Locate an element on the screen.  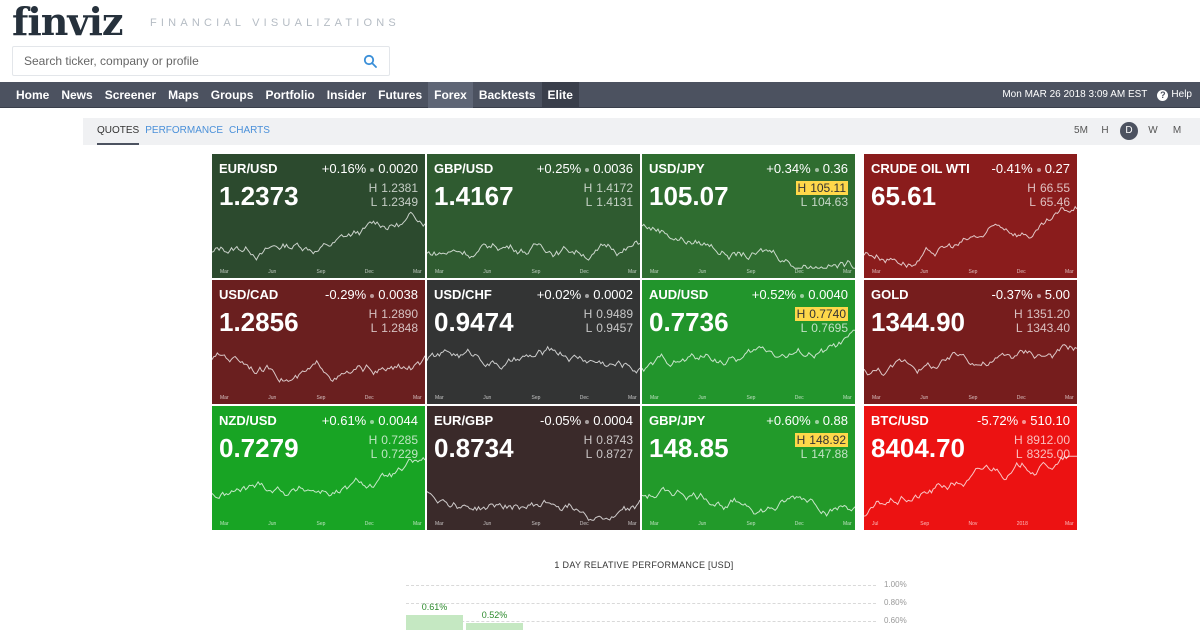
tile-high-low: H 8912.00 L 8325.00 is located at coordinates (1042, 447).